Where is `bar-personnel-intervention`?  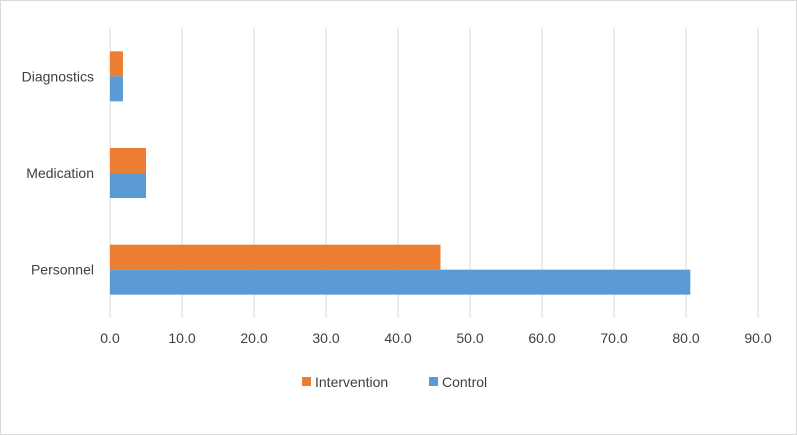
bar-personnel-intervention is located at coordinates (275, 257).